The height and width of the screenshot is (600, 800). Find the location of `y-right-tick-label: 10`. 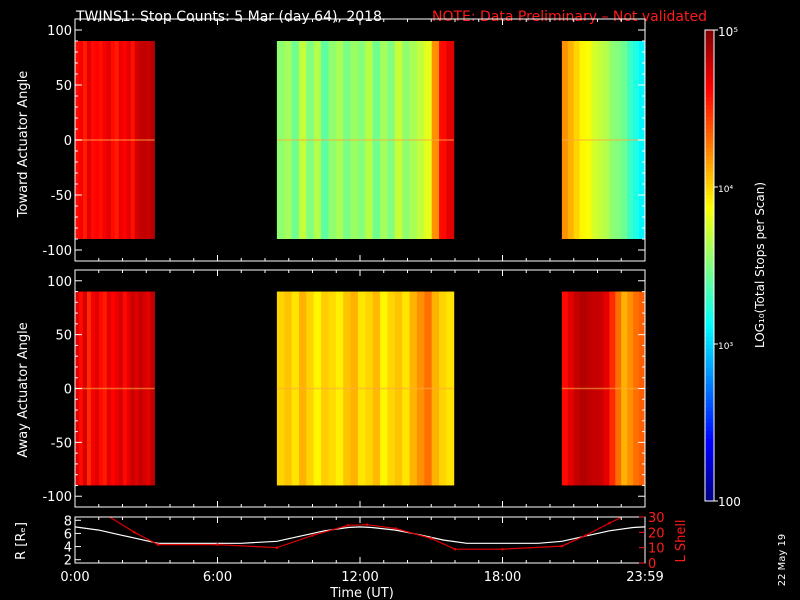

y-right-tick-label: 10 is located at coordinates (656, 549).